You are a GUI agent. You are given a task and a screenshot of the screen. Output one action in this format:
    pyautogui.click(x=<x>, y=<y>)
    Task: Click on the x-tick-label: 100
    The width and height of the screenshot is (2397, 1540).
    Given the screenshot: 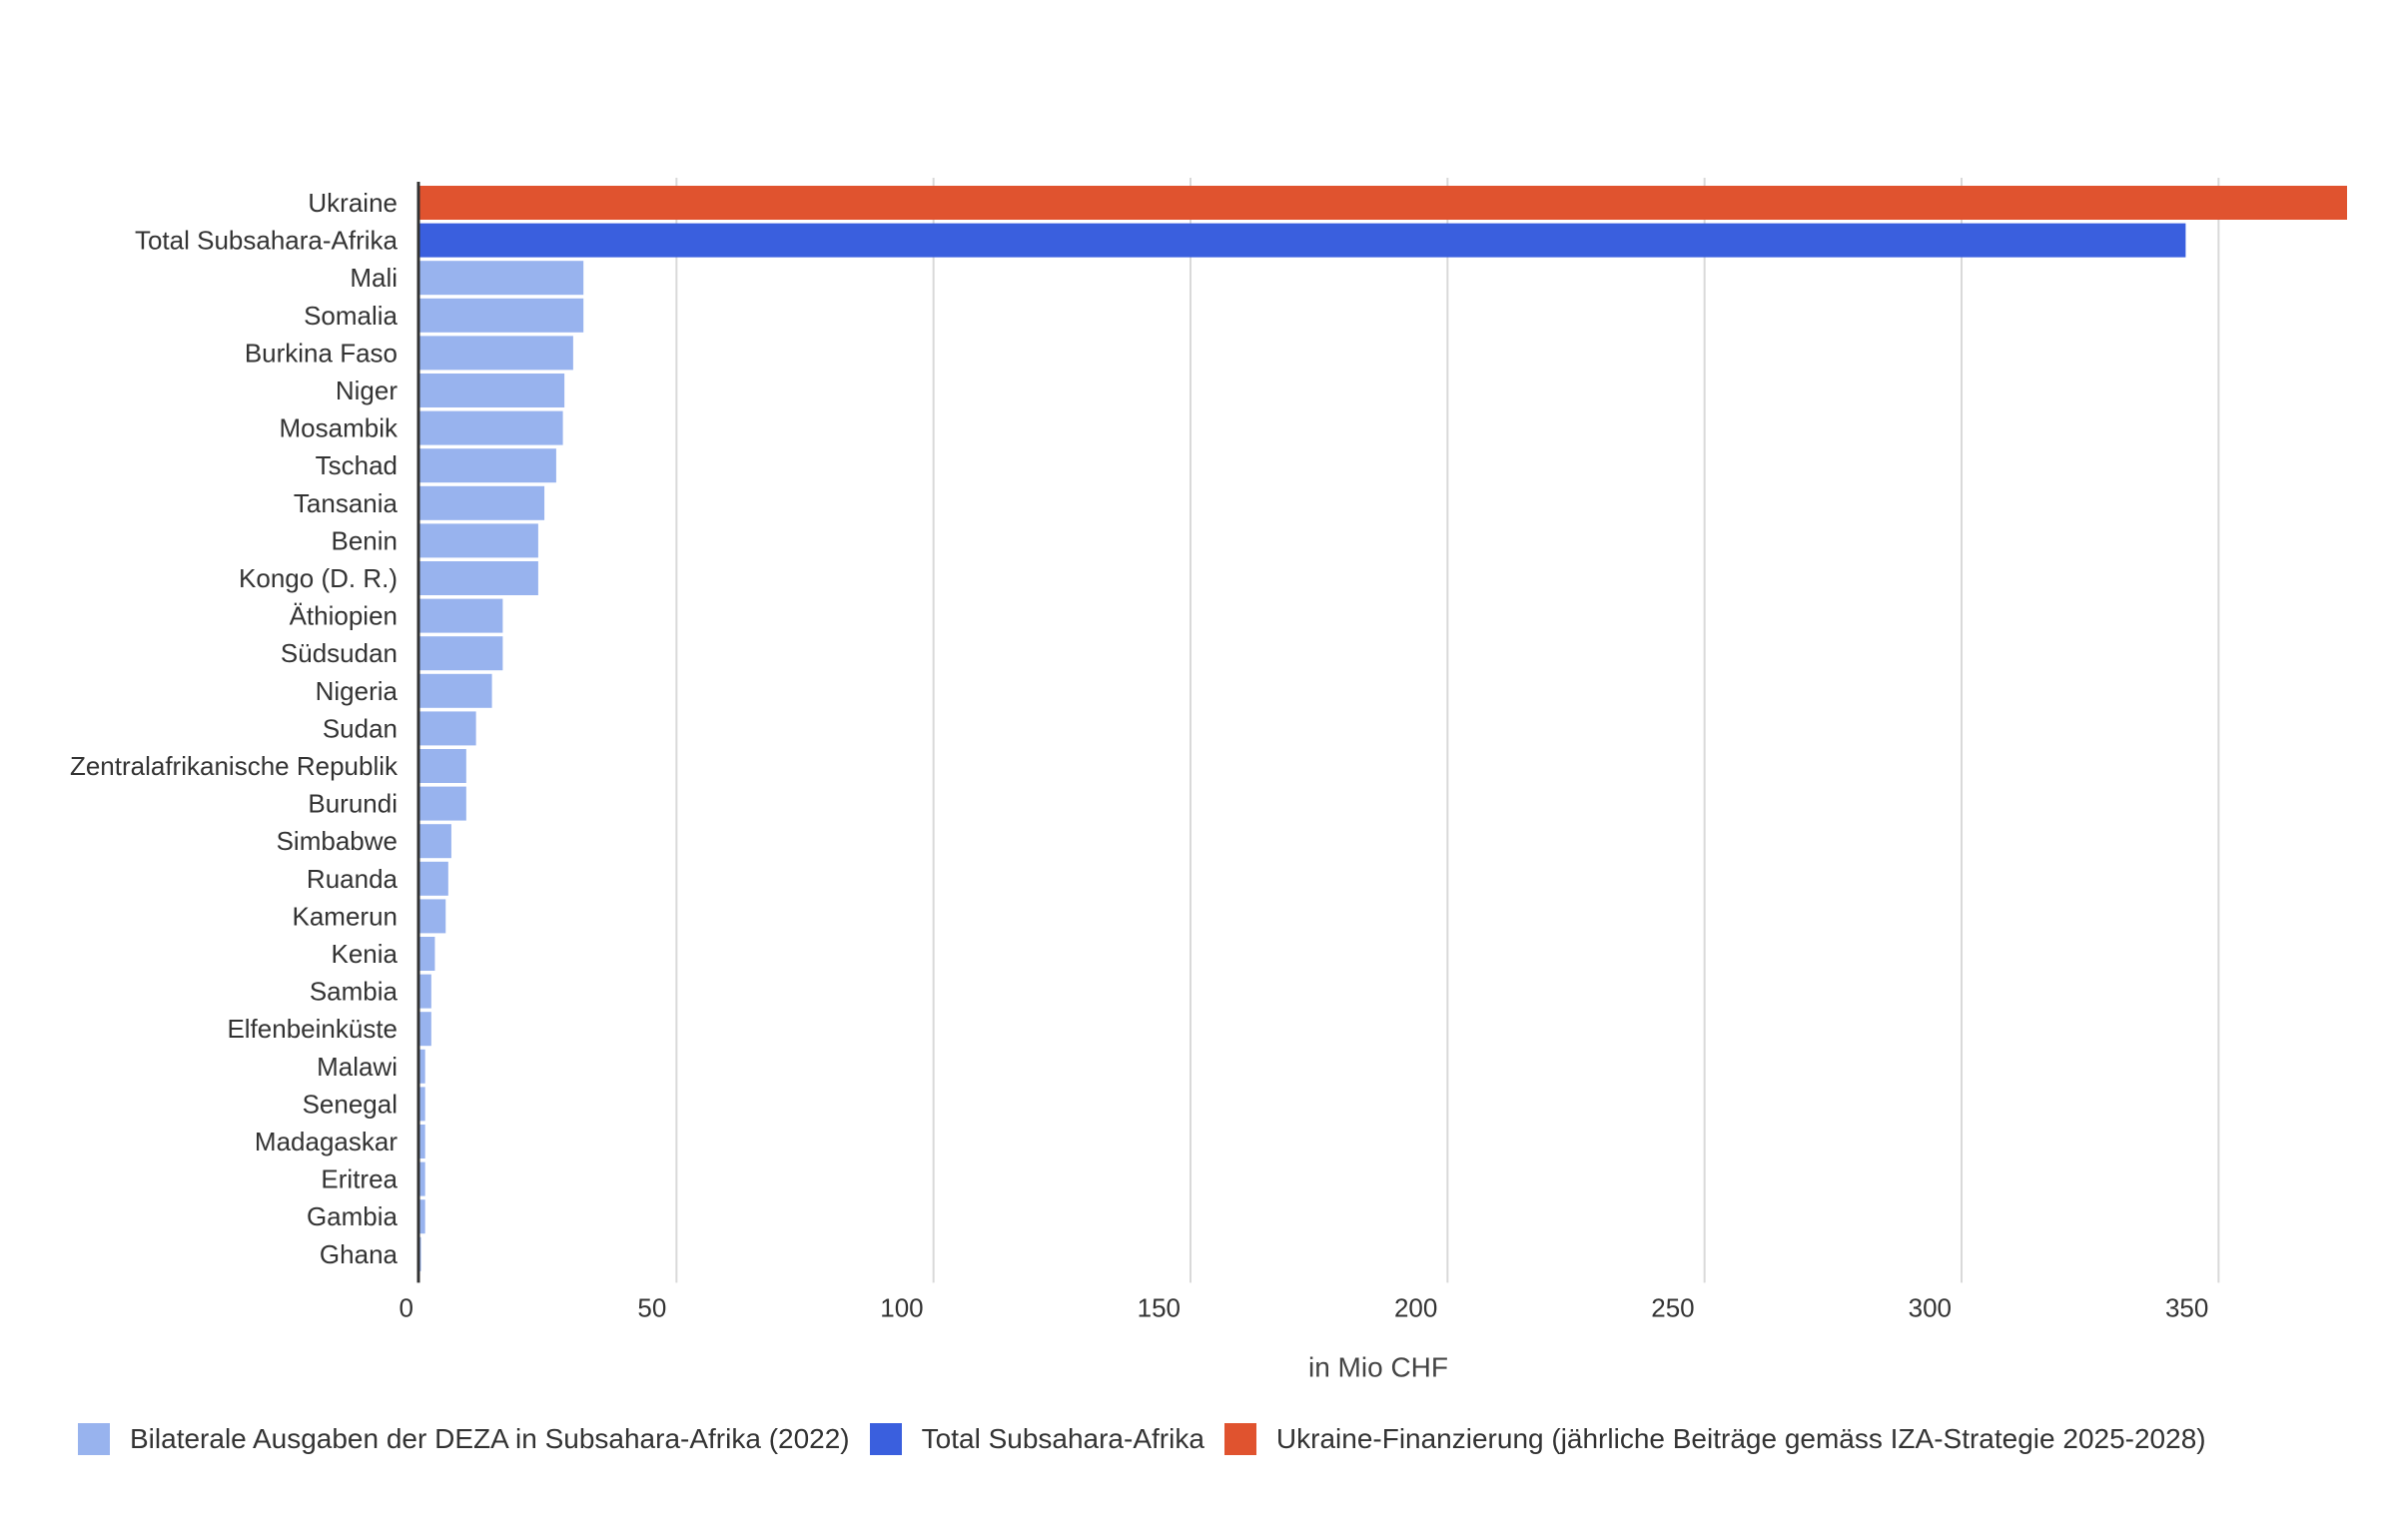 What is the action you would take?
    pyautogui.click(x=901, y=1307)
    